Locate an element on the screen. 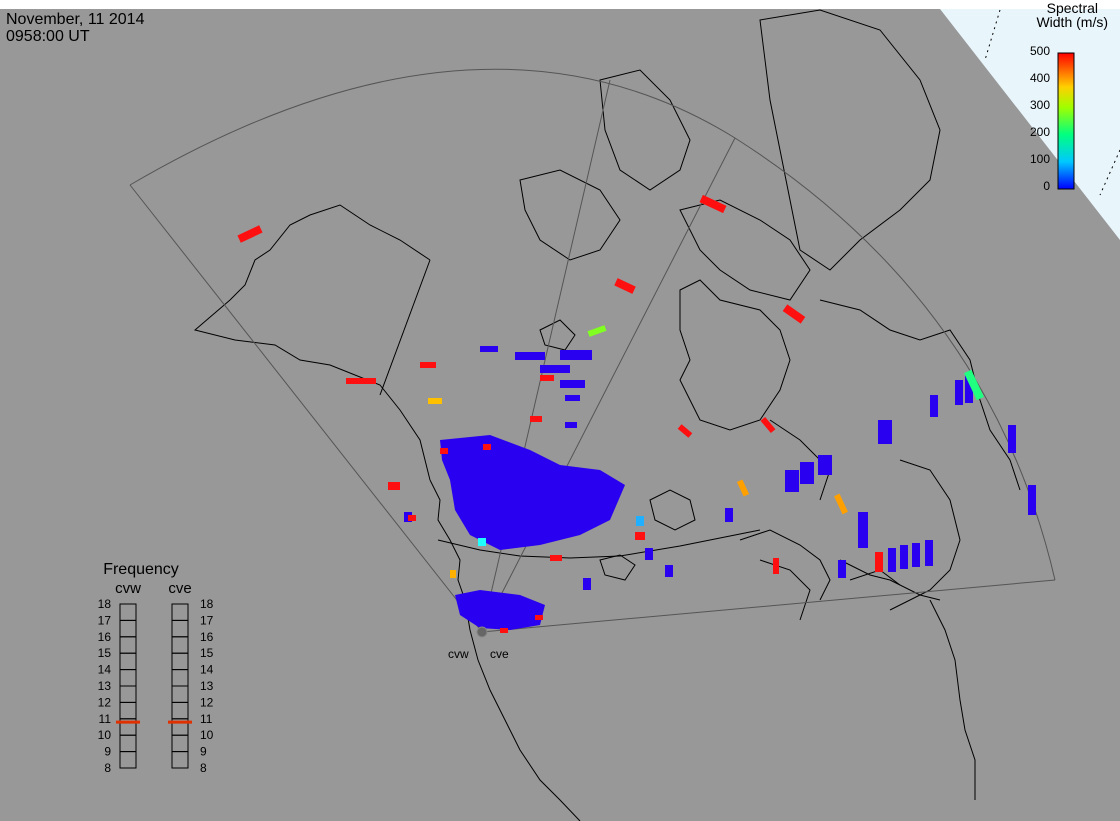  polar-ocean-region is located at coordinates (1030, 124).